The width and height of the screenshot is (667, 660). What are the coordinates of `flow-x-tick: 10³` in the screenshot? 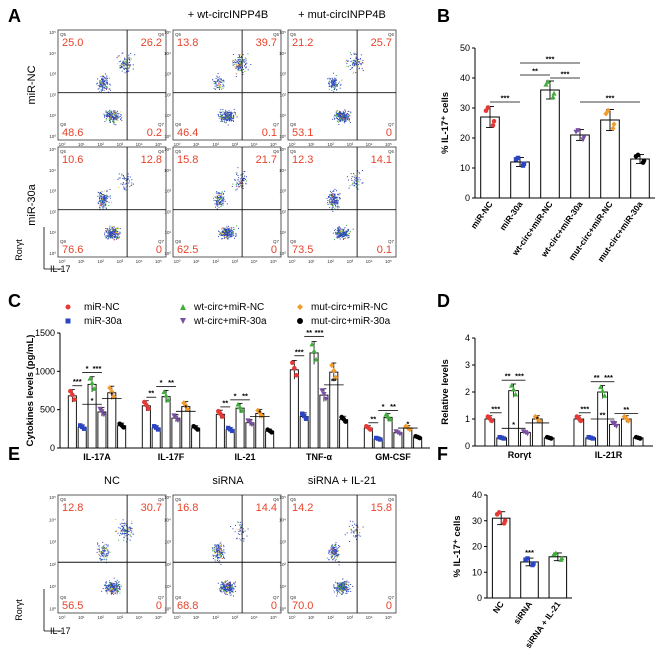 It's located at (350, 261).